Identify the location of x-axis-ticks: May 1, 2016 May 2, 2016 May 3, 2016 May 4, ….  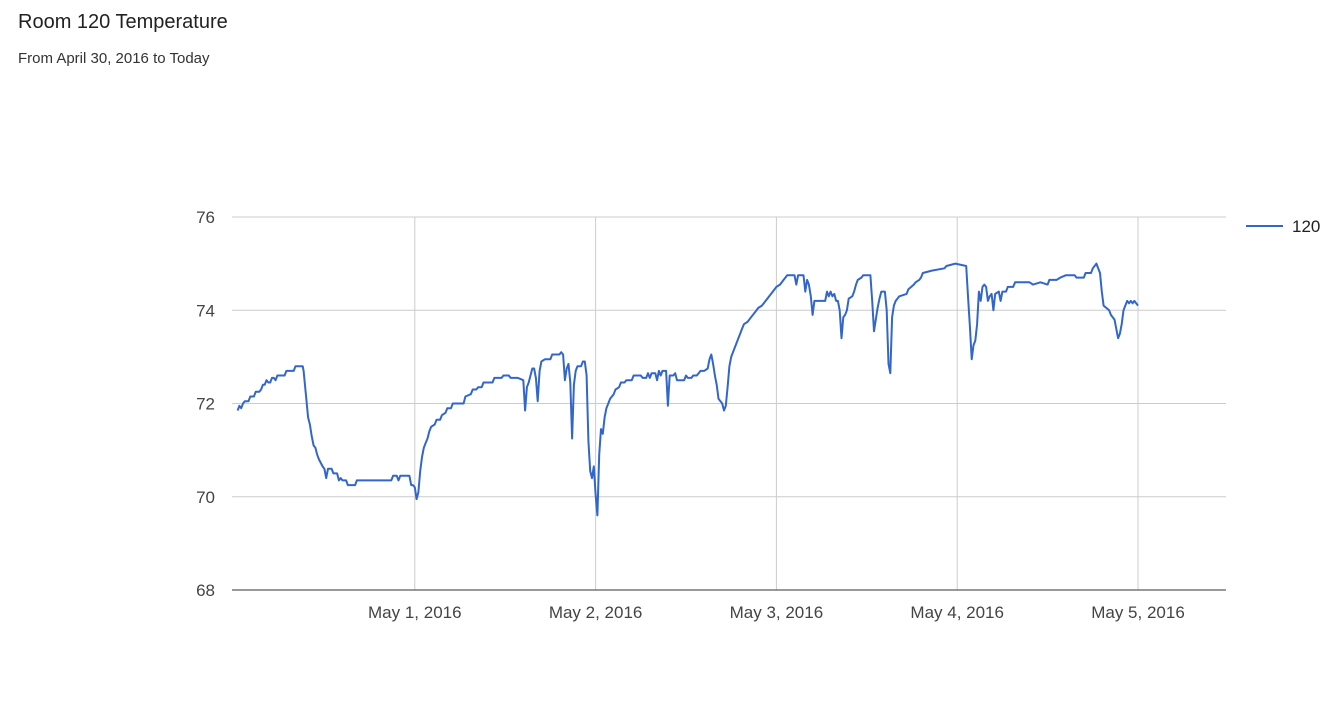
(776, 612).